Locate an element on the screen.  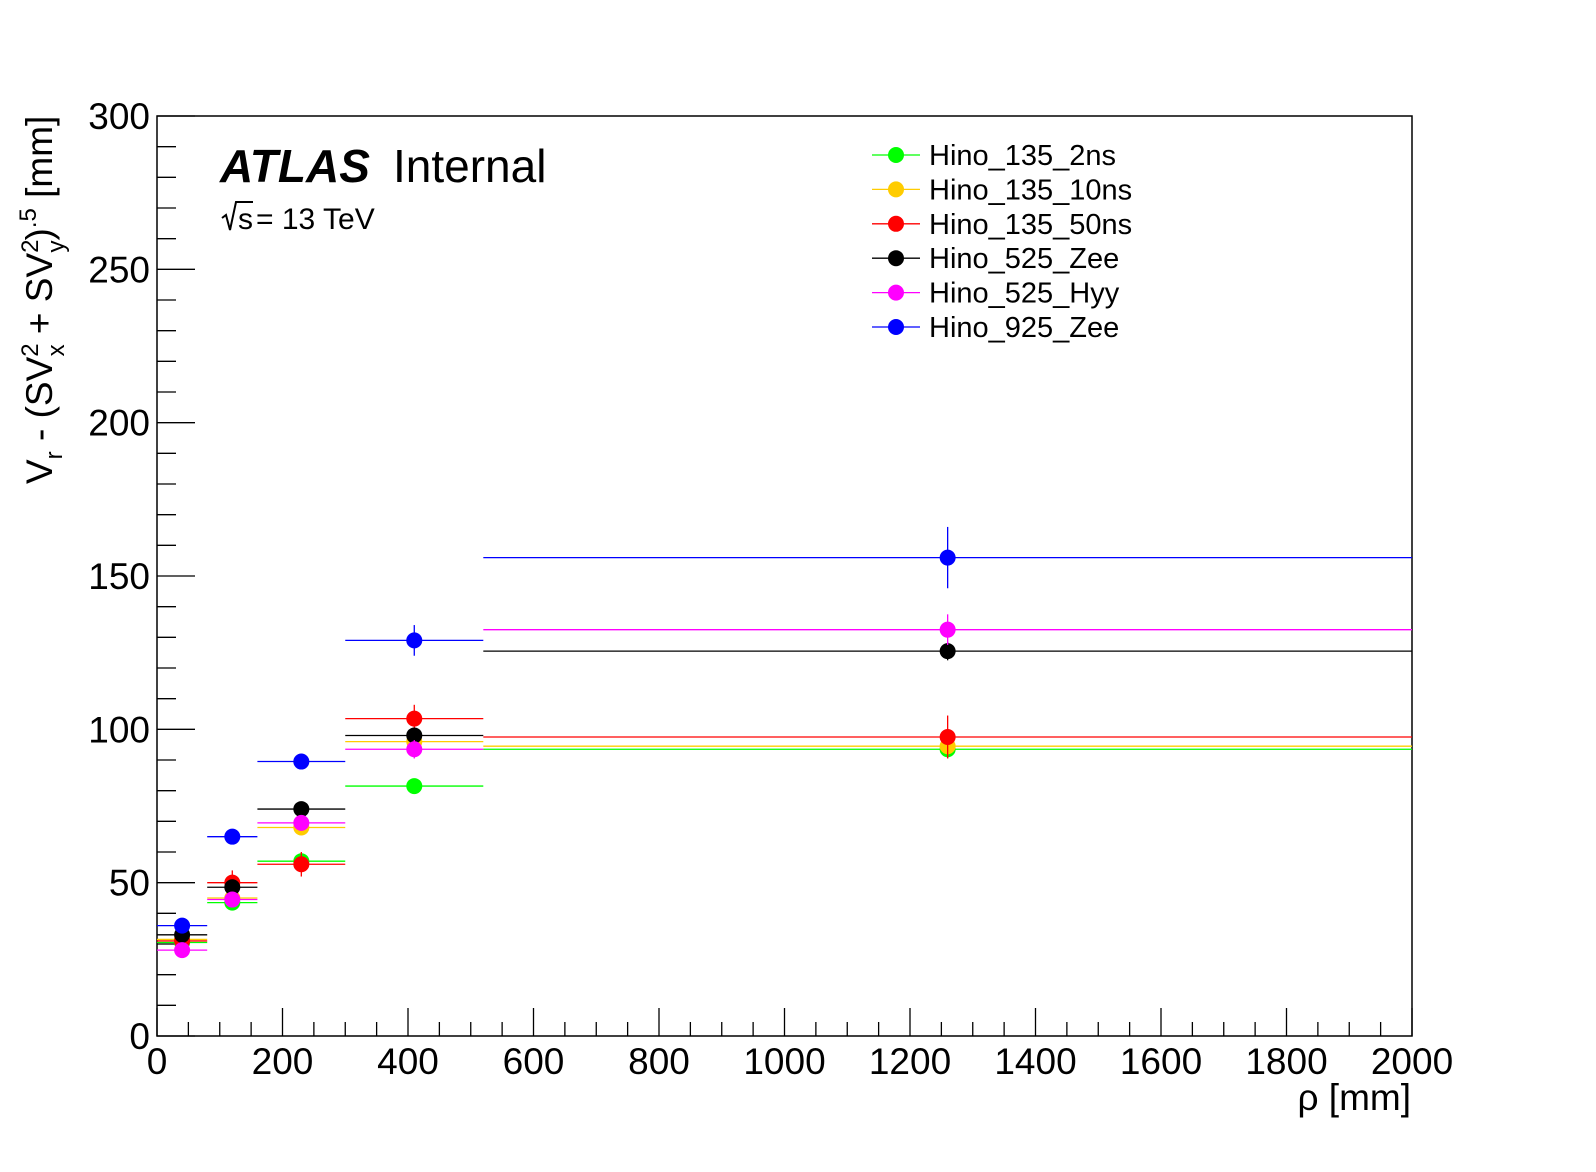
series-Hino_135_2ns is located at coordinates (784, 845).